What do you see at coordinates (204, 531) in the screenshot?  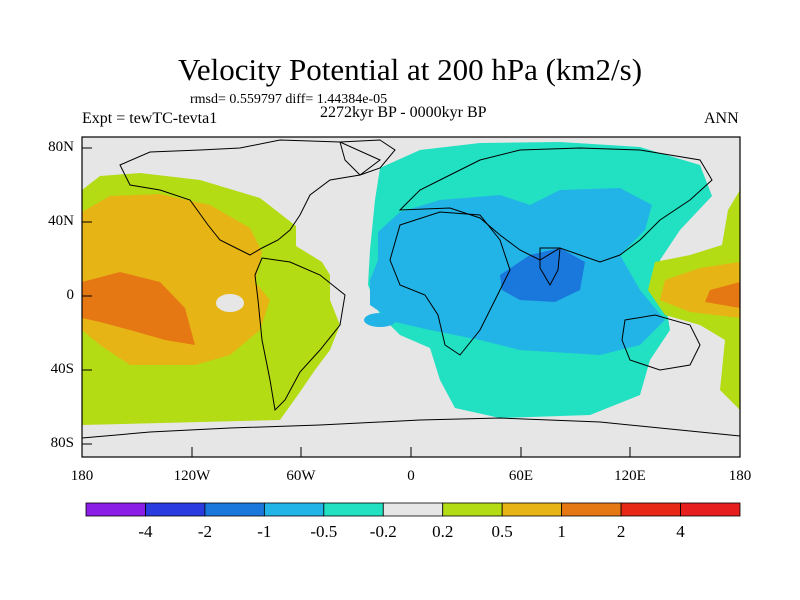 I see `colorbar-label: -2` at bounding box center [204, 531].